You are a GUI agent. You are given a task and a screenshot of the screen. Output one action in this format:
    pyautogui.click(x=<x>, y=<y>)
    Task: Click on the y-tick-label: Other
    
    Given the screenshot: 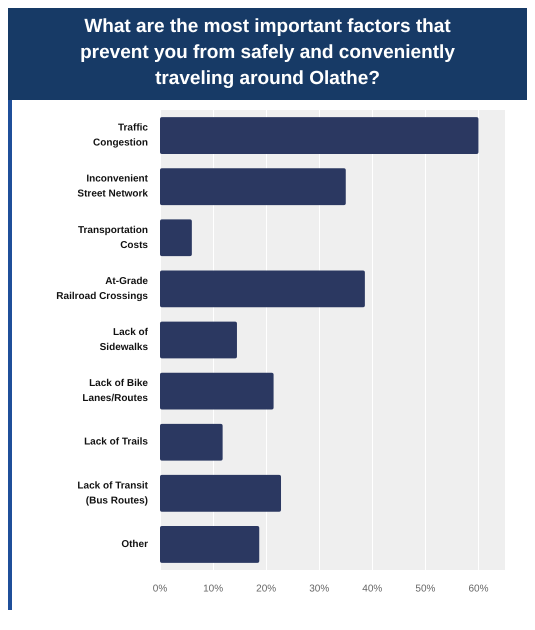 What is the action you would take?
    pyautogui.click(x=134, y=544)
    